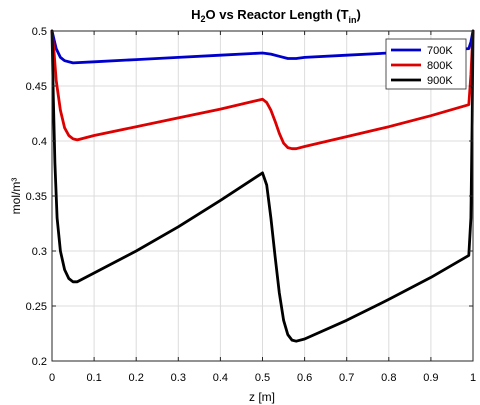 This screenshot has height=405, width=480. What do you see at coordinates (16, 196) in the screenshot?
I see `y-axis-title: mol/m³` at bounding box center [16, 196].